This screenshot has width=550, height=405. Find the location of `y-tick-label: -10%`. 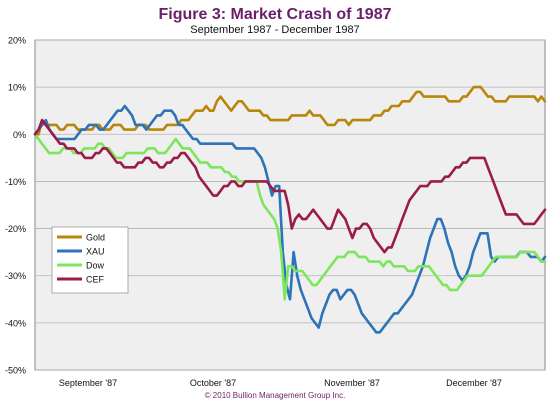

y-tick-label: -10% is located at coordinates (15, 182).